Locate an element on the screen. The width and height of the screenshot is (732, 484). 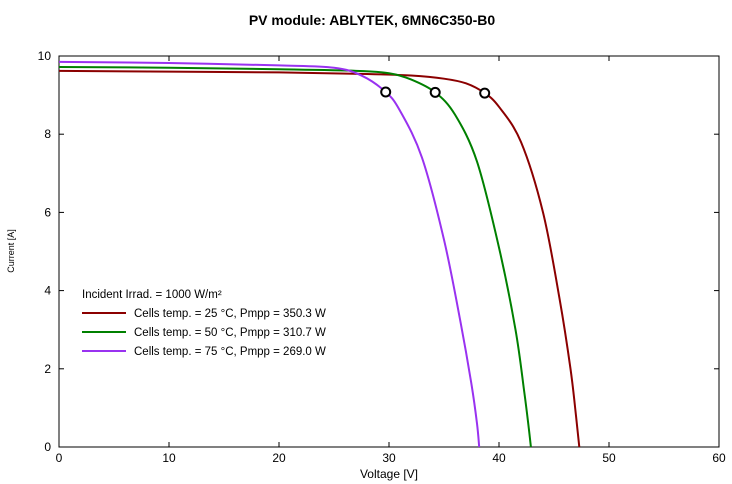
chart-title: PV module: ABLYTEK, 6MN6C350-B0 is located at coordinates (372, 20).